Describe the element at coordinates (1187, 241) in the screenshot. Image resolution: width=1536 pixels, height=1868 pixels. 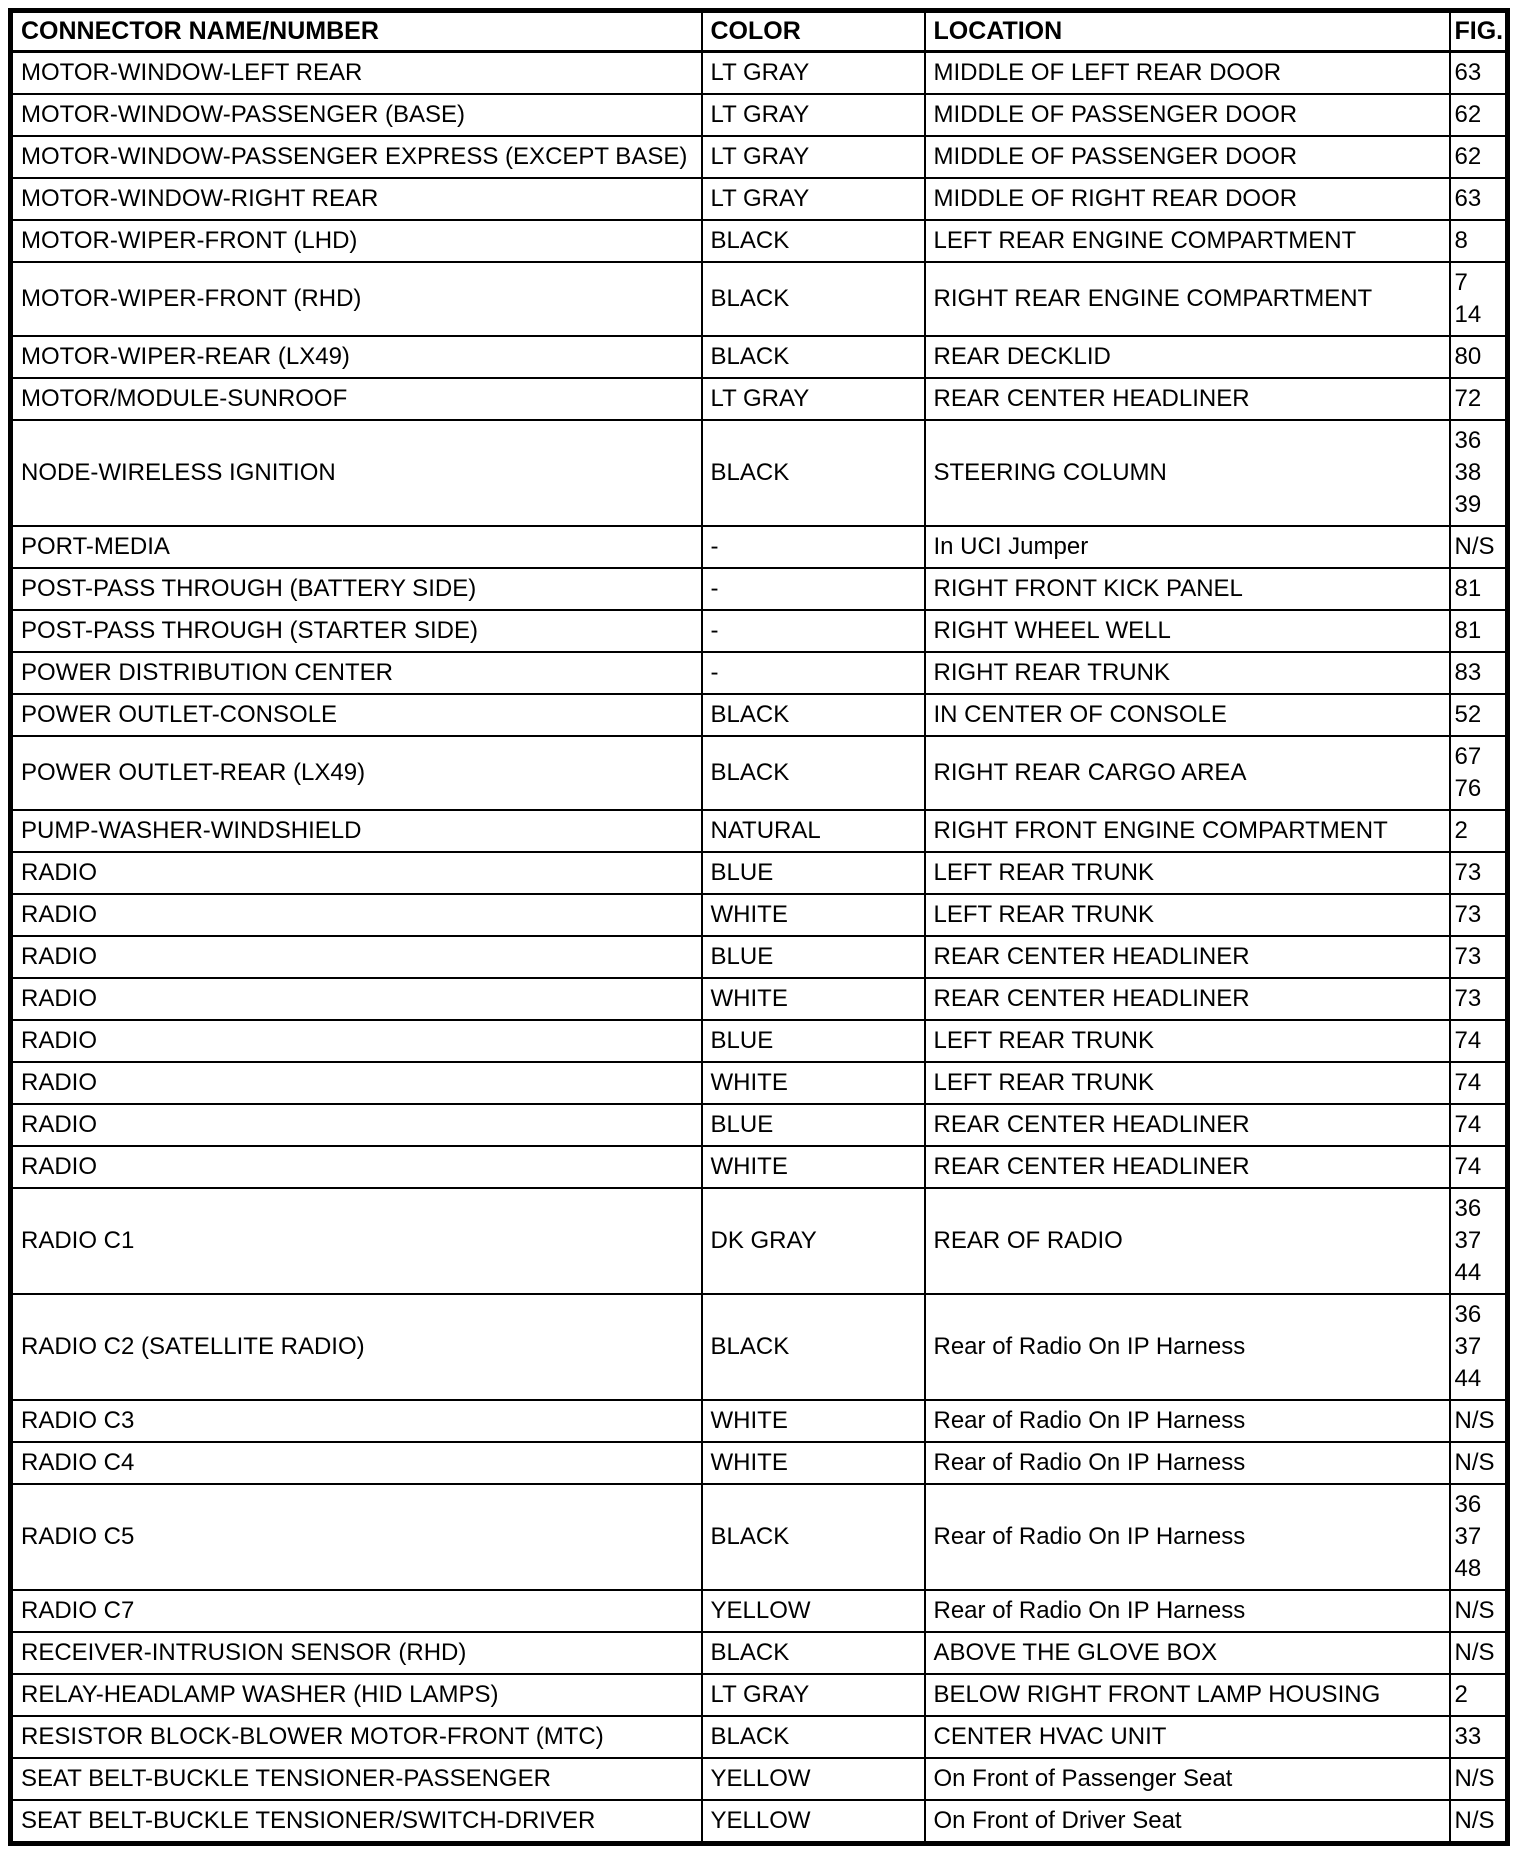
I see `connector-location-cell: LEFT REAR ENGINE COMPARTMENT` at that location.